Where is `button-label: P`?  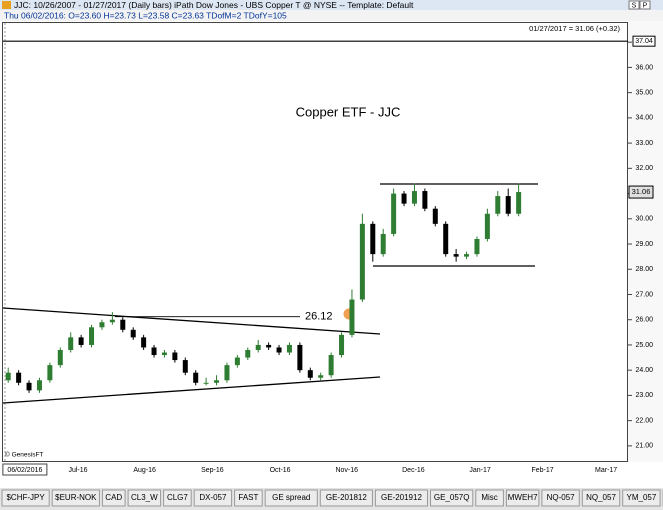
button-label: P is located at coordinates (645, 5).